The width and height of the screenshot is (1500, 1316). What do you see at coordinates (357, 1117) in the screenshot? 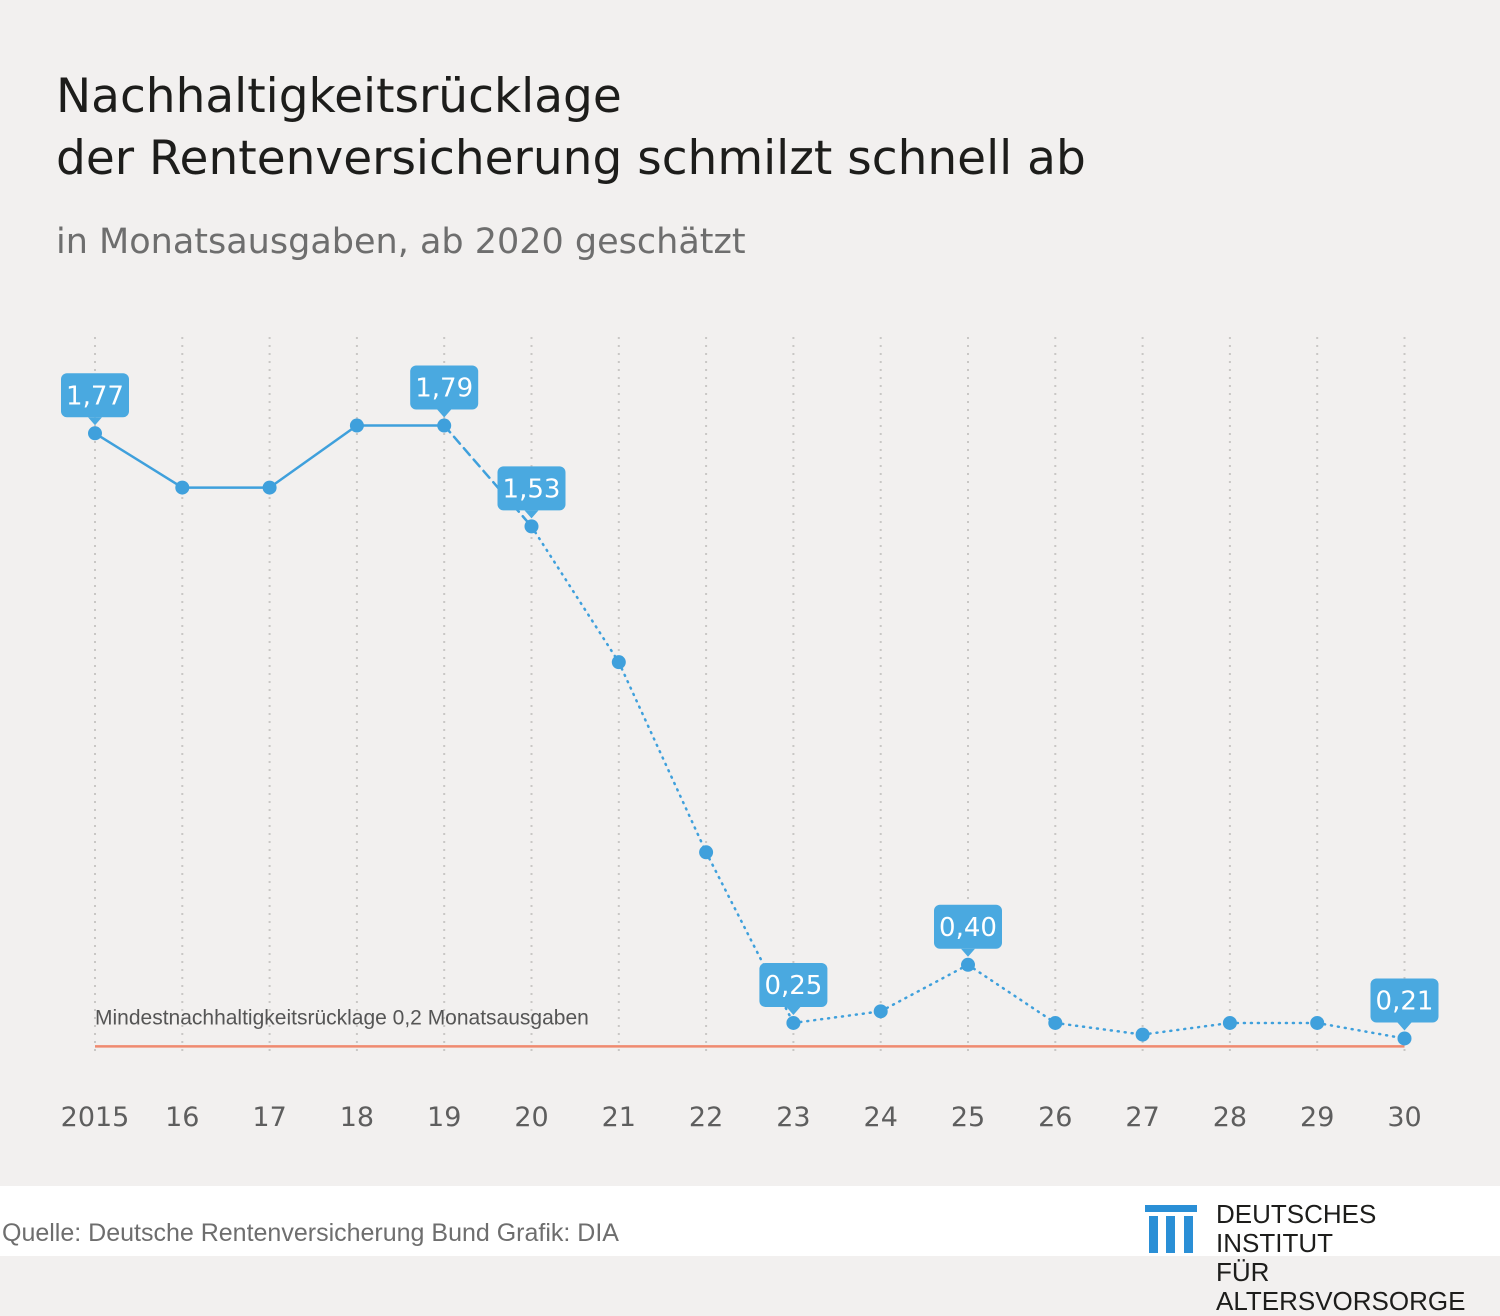
I see `x-tick-label-18: 18` at bounding box center [357, 1117].